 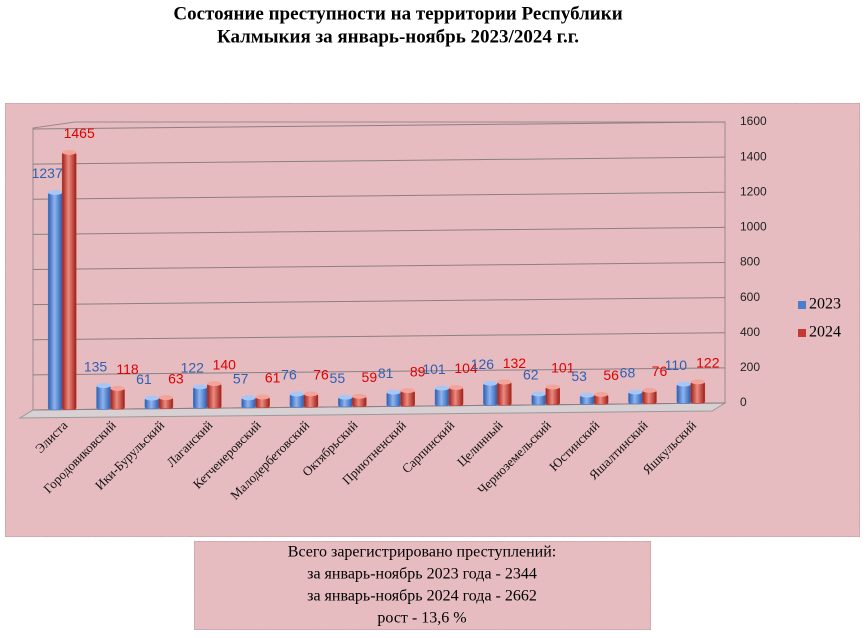 I want to click on y-tick-label: 0, so click(x=743, y=402).